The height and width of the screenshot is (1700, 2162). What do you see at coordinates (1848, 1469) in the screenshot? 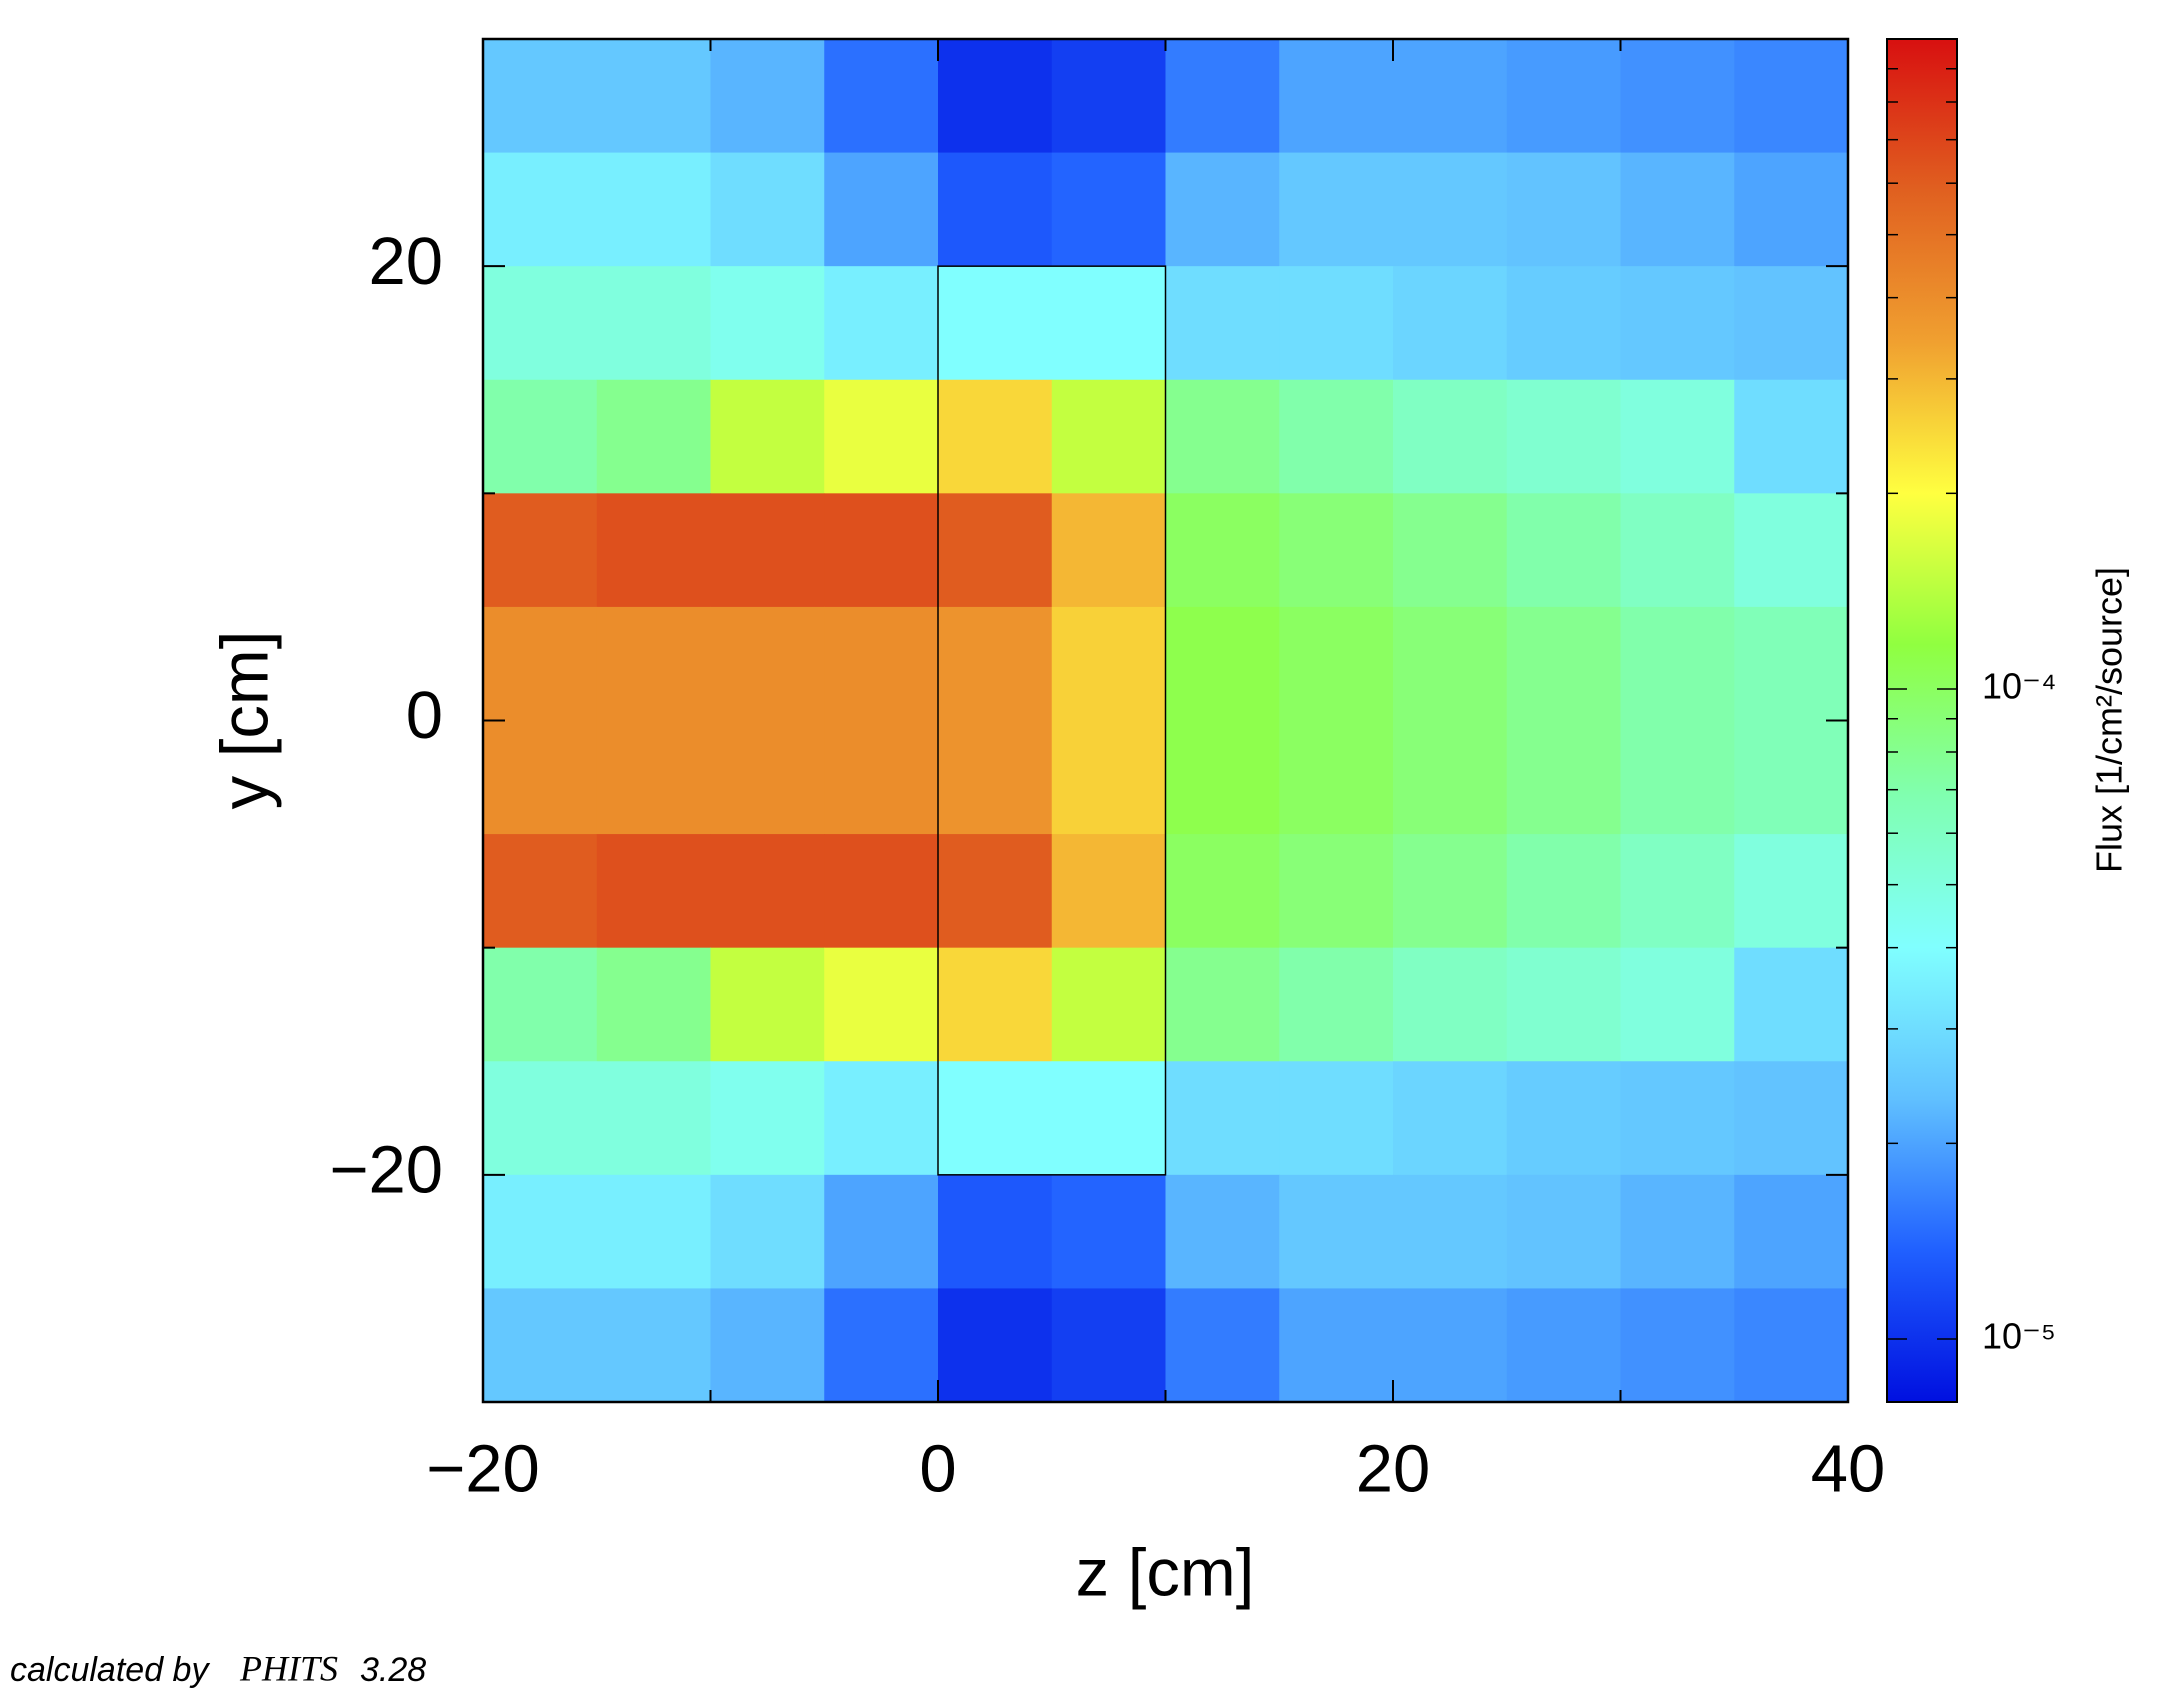
I see `x-tick-label: 40` at bounding box center [1848, 1469].